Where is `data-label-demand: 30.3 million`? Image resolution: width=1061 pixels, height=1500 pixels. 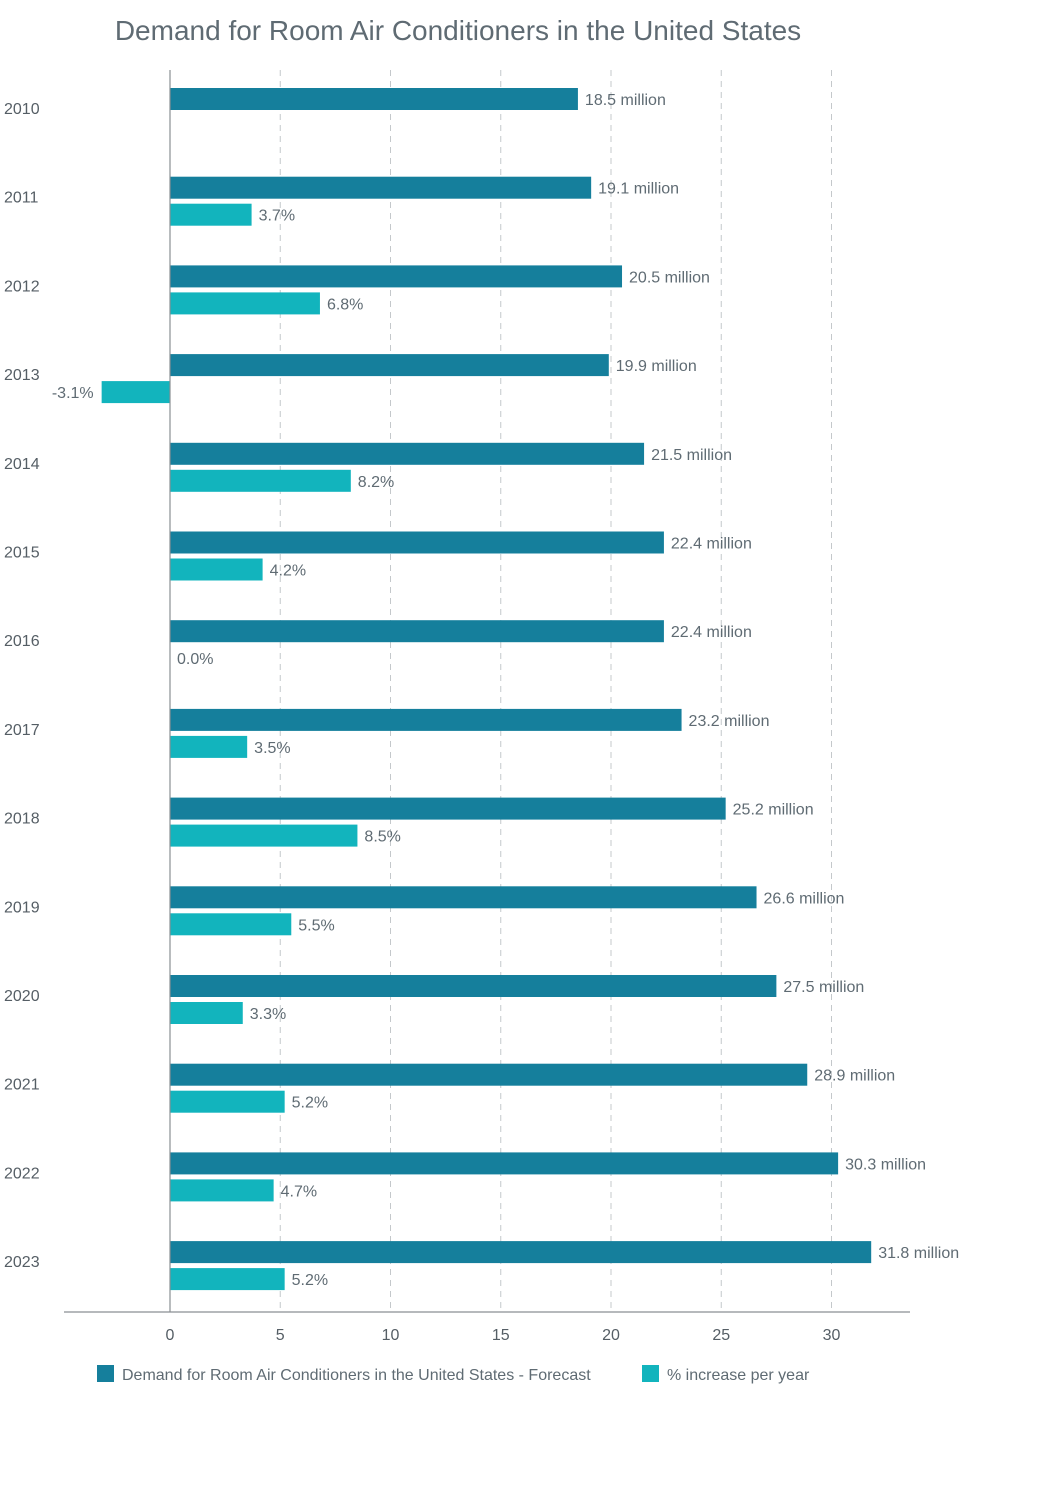
data-label-demand: 30.3 million is located at coordinates (885, 1164).